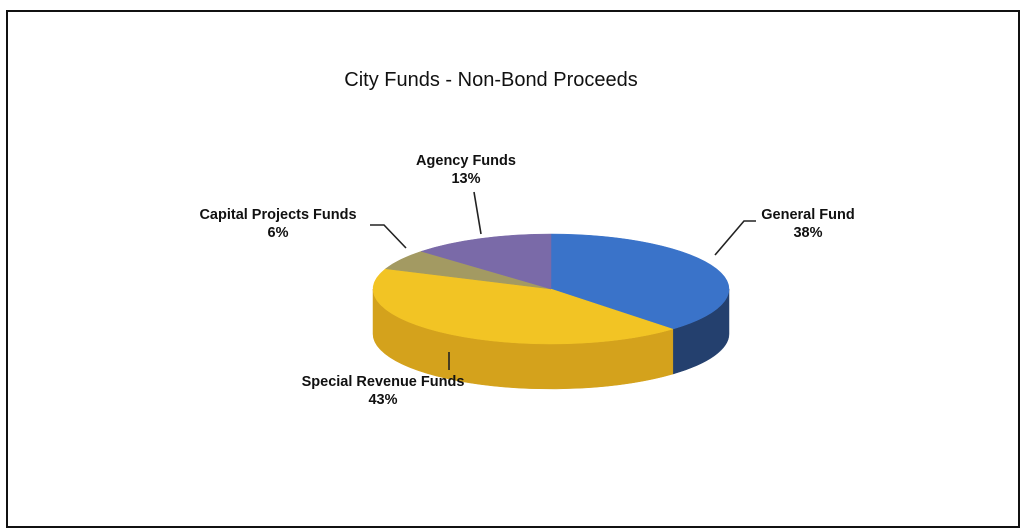  What do you see at coordinates (466, 161) in the screenshot?
I see `slice-label-agency-funds: Agency Funds` at bounding box center [466, 161].